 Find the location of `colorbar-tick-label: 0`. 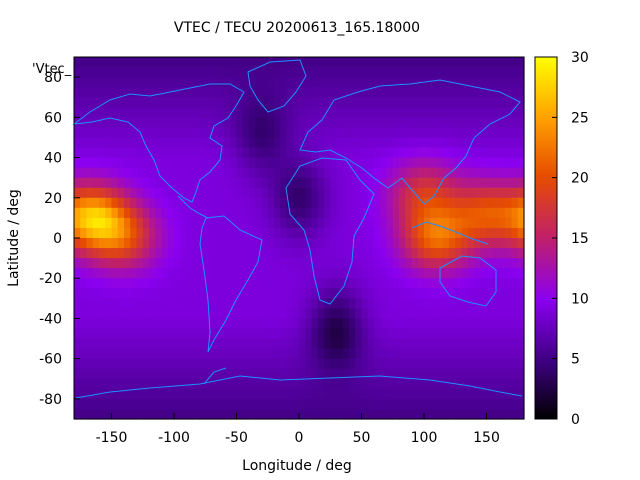

colorbar-tick-label: 0 is located at coordinates (575, 420).